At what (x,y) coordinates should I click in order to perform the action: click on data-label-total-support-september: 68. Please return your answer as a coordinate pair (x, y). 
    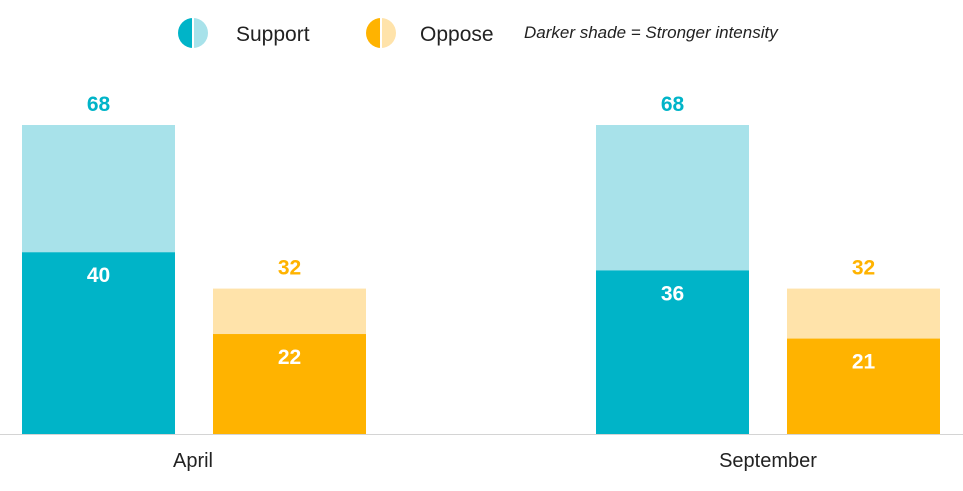
    Looking at the image, I should click on (673, 104).